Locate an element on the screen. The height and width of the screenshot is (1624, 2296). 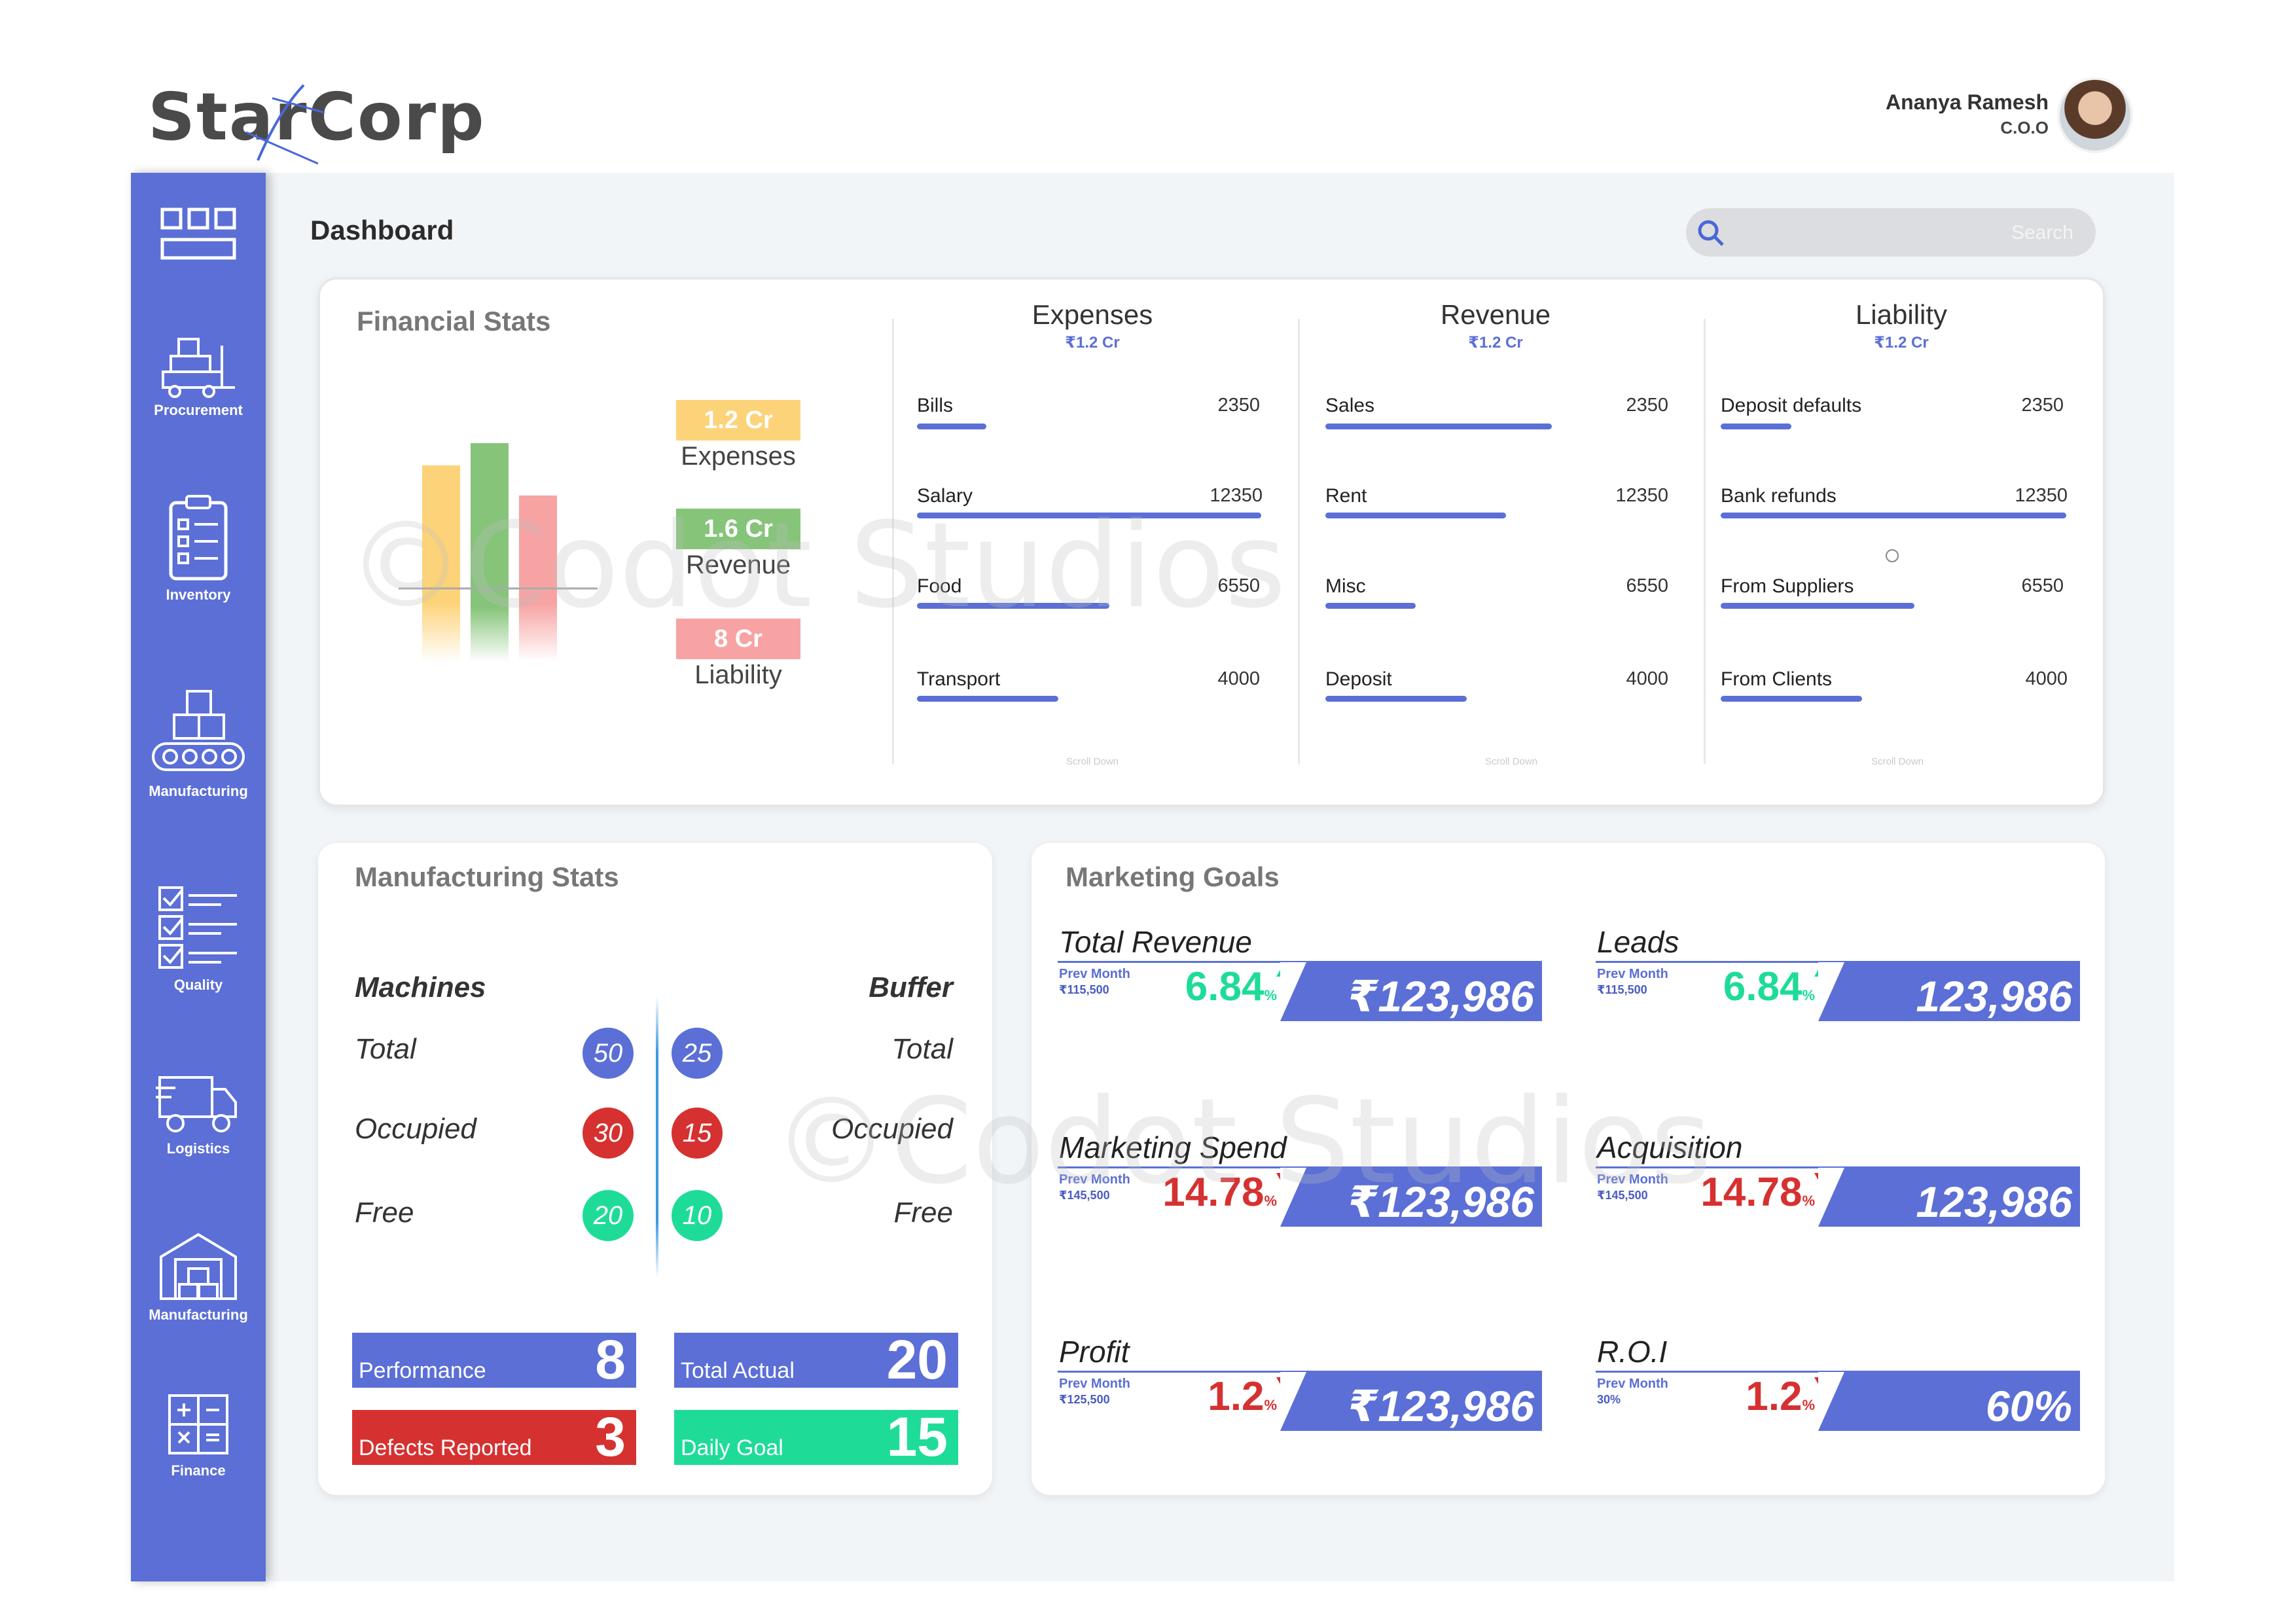
fin-row-label: Deposit is located at coordinates (1359, 679).